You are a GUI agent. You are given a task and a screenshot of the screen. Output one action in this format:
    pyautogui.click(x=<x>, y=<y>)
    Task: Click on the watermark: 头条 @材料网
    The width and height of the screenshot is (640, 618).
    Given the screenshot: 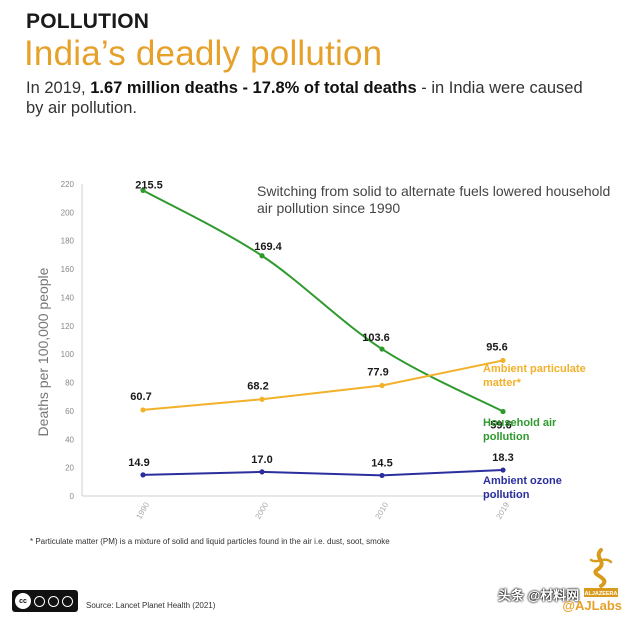 What is the action you would take?
    pyautogui.click(x=539, y=595)
    